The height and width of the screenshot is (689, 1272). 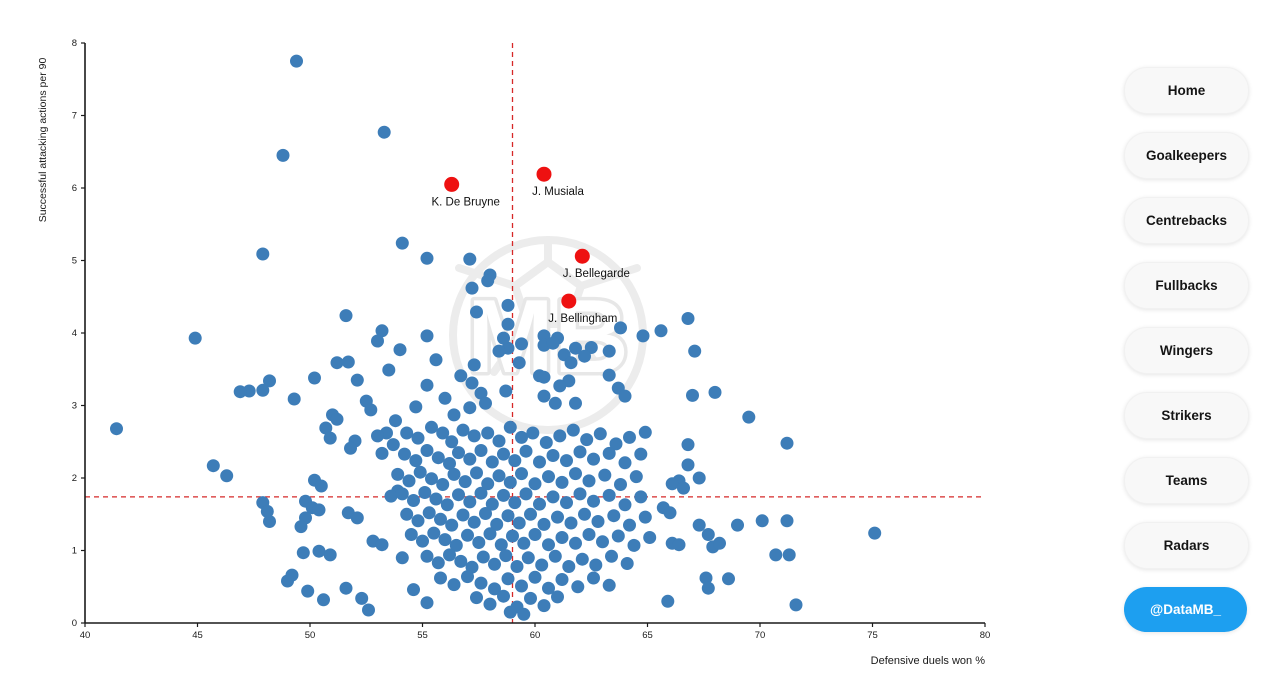 What do you see at coordinates (1186, 545) in the screenshot?
I see `sidebar-button-radars: Radars` at bounding box center [1186, 545].